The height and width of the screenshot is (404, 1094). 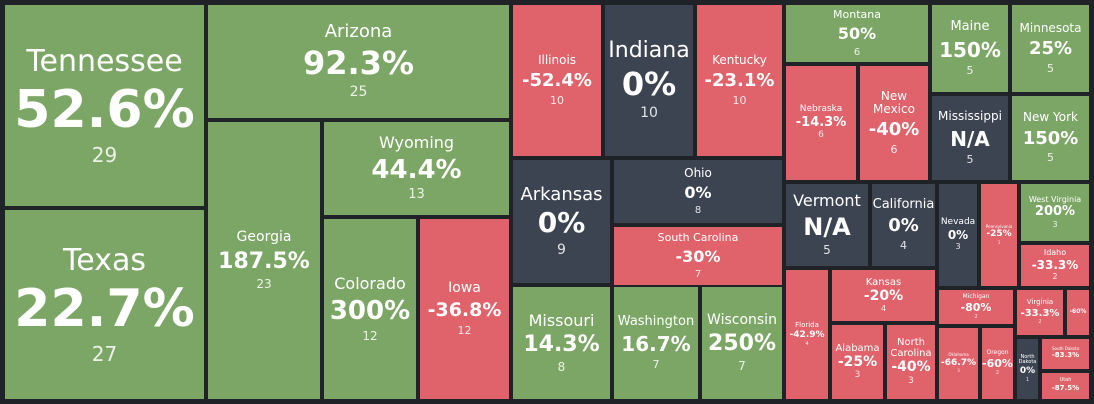 I want to click on tile-name: South Carolina, so click(x=698, y=237).